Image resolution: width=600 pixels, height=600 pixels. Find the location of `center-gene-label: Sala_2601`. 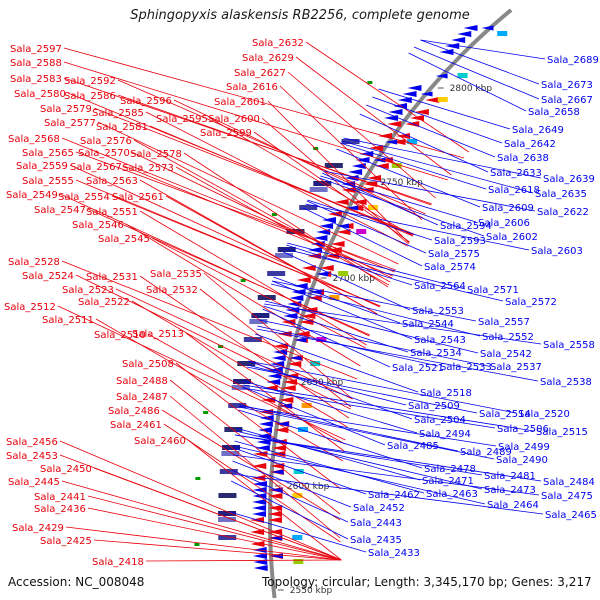

center-gene-label: Sala_2601 is located at coordinates (240, 102).